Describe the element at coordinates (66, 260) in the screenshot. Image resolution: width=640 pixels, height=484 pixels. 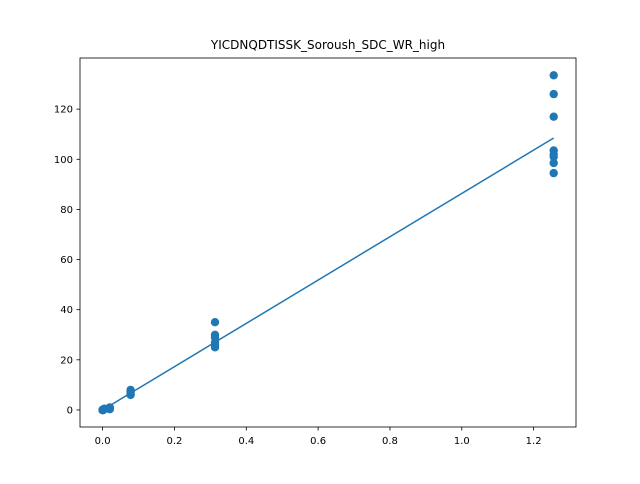
I see `y-tick-label: 60` at that location.